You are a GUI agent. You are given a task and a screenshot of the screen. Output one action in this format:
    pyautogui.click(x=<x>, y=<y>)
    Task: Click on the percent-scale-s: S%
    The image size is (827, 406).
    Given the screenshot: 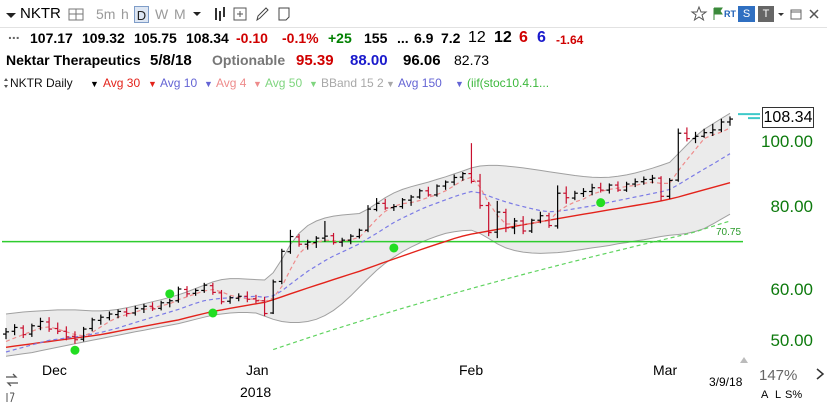 What is the action you would take?
    pyautogui.click(x=794, y=395)
    